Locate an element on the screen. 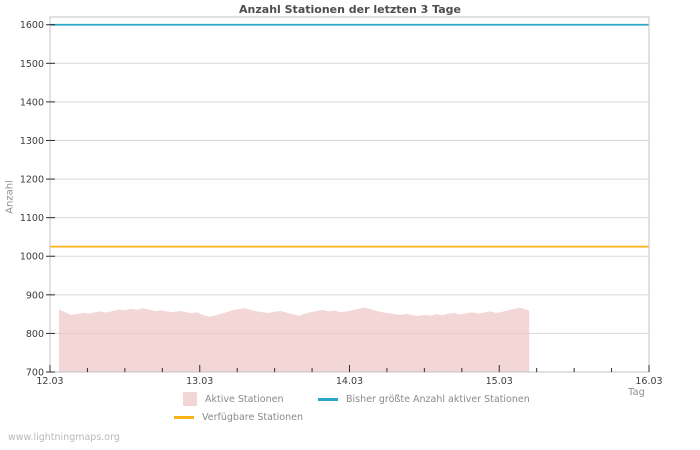 Image resolution: width=700 pixels, height=450 pixels. svg-text: 1500 is located at coordinates (32, 64).